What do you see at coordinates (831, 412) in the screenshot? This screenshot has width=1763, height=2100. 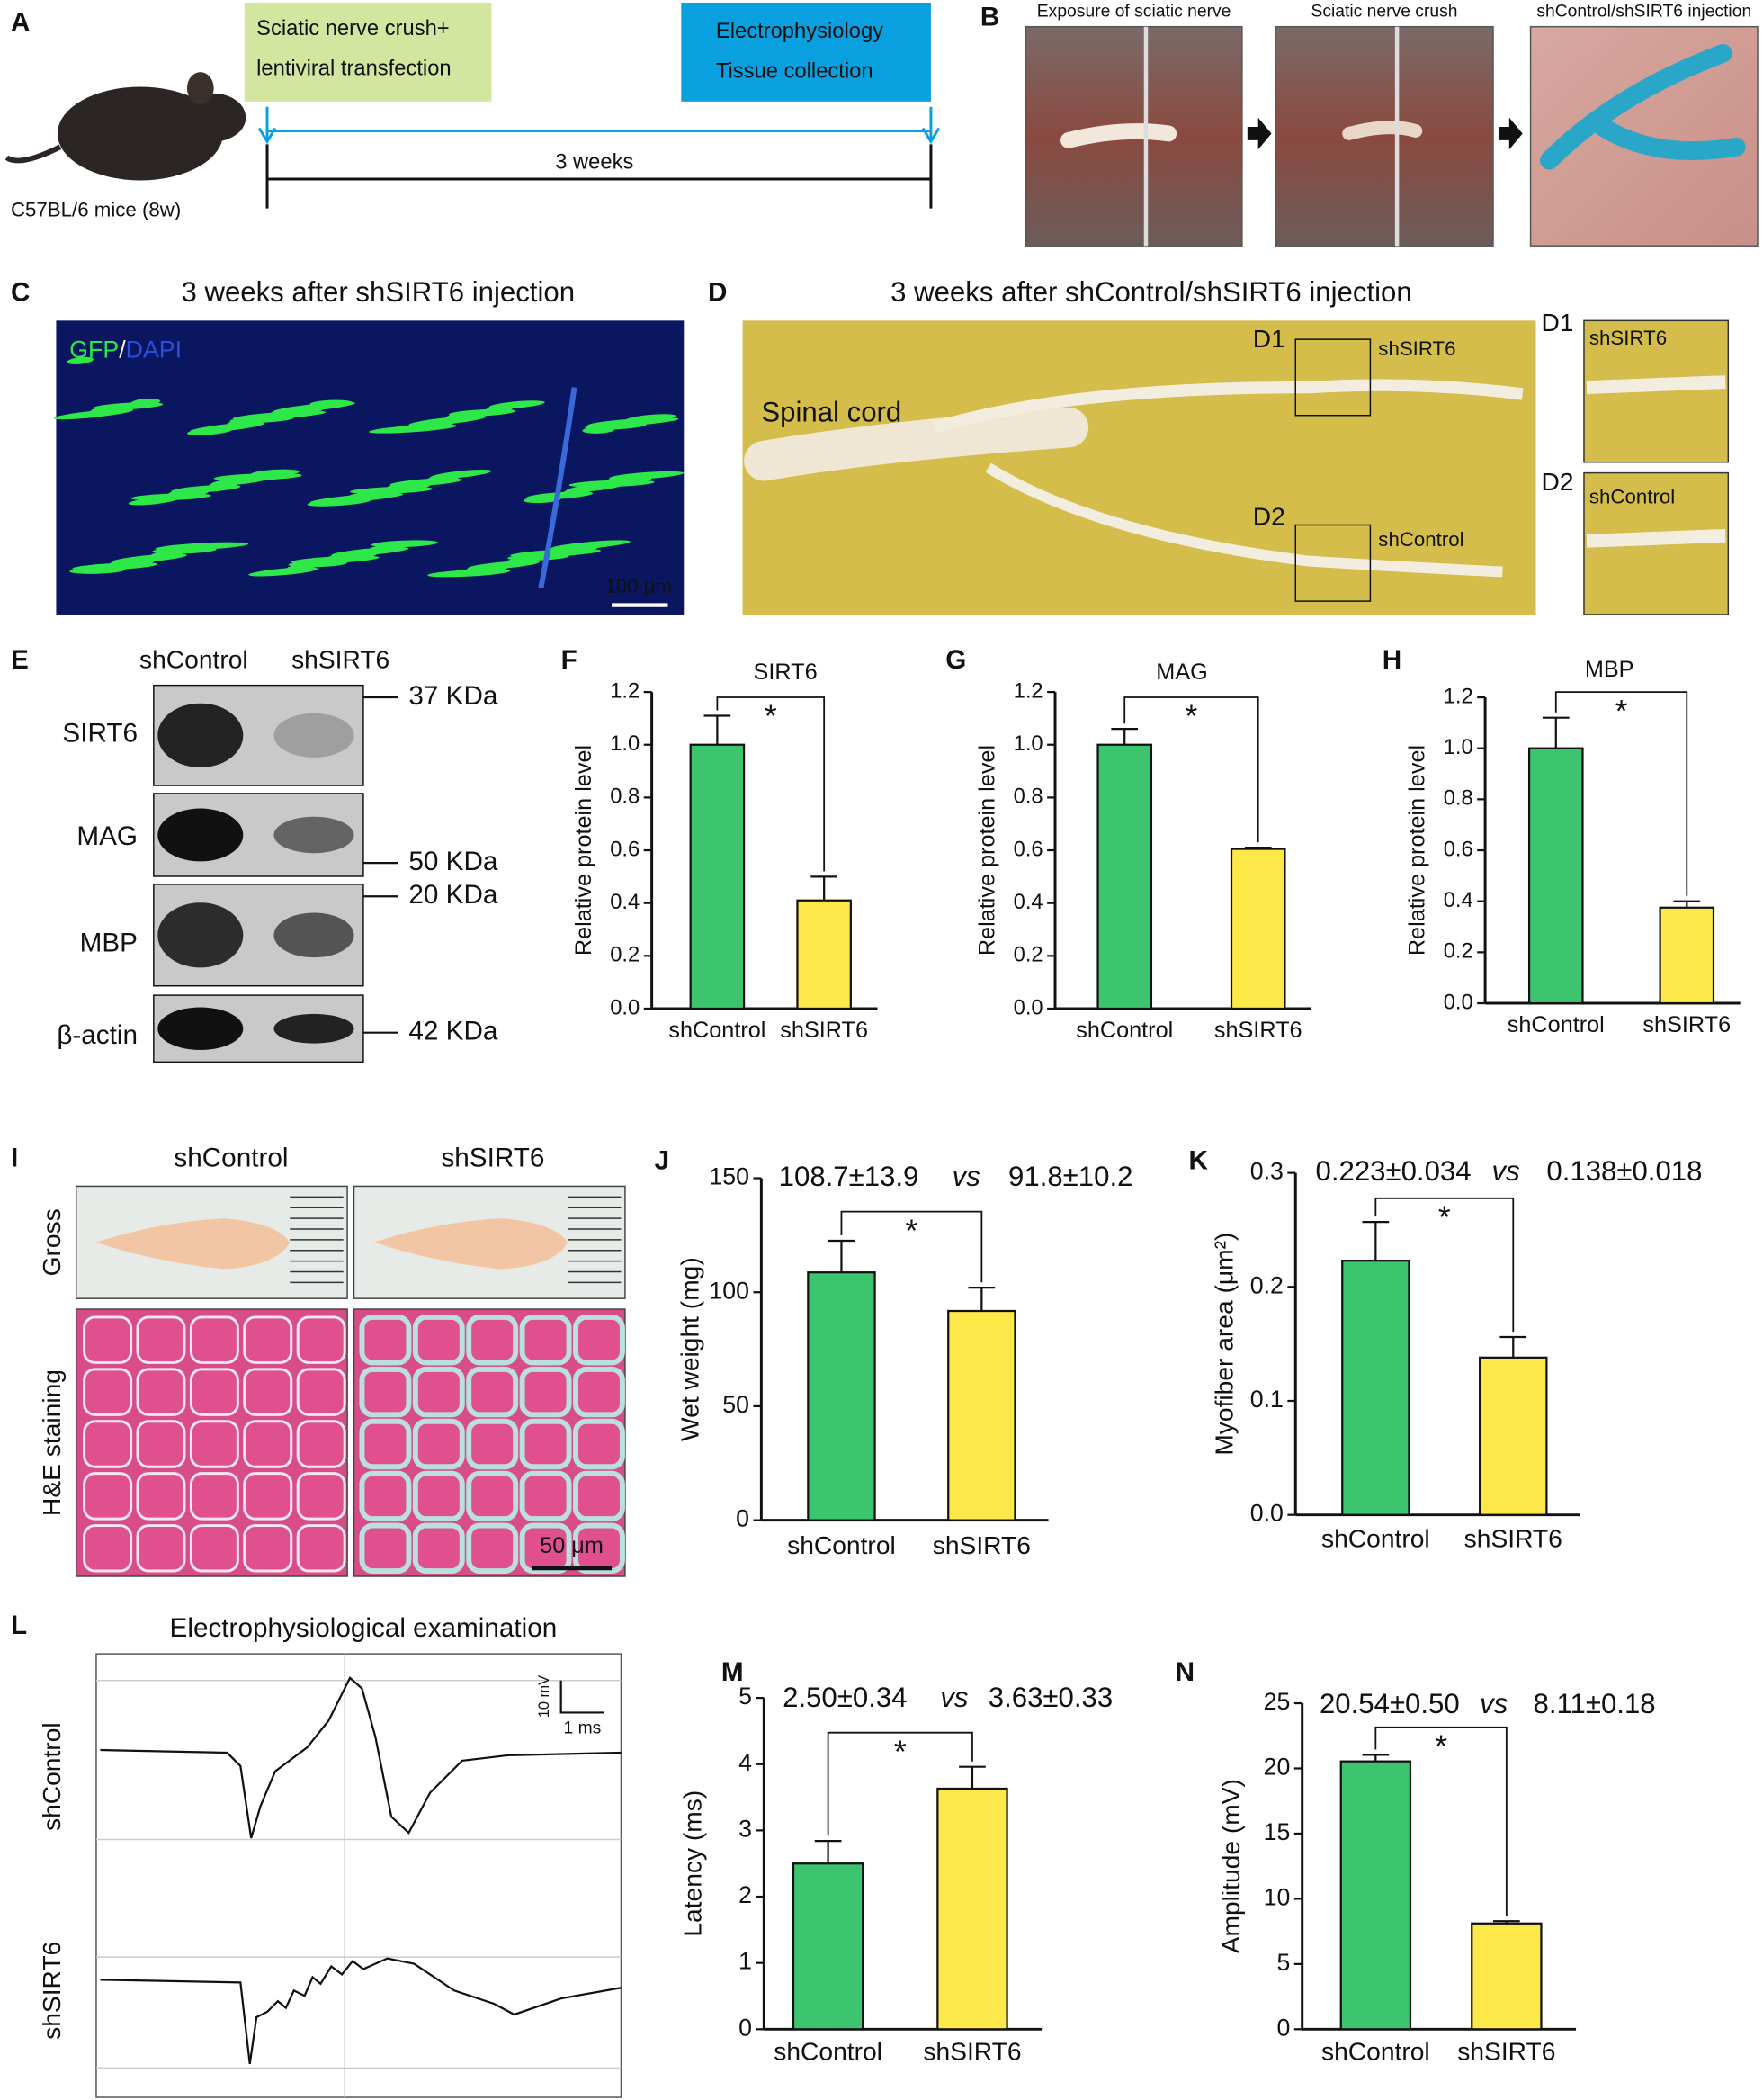 I see `label: Spinal cord` at bounding box center [831, 412].